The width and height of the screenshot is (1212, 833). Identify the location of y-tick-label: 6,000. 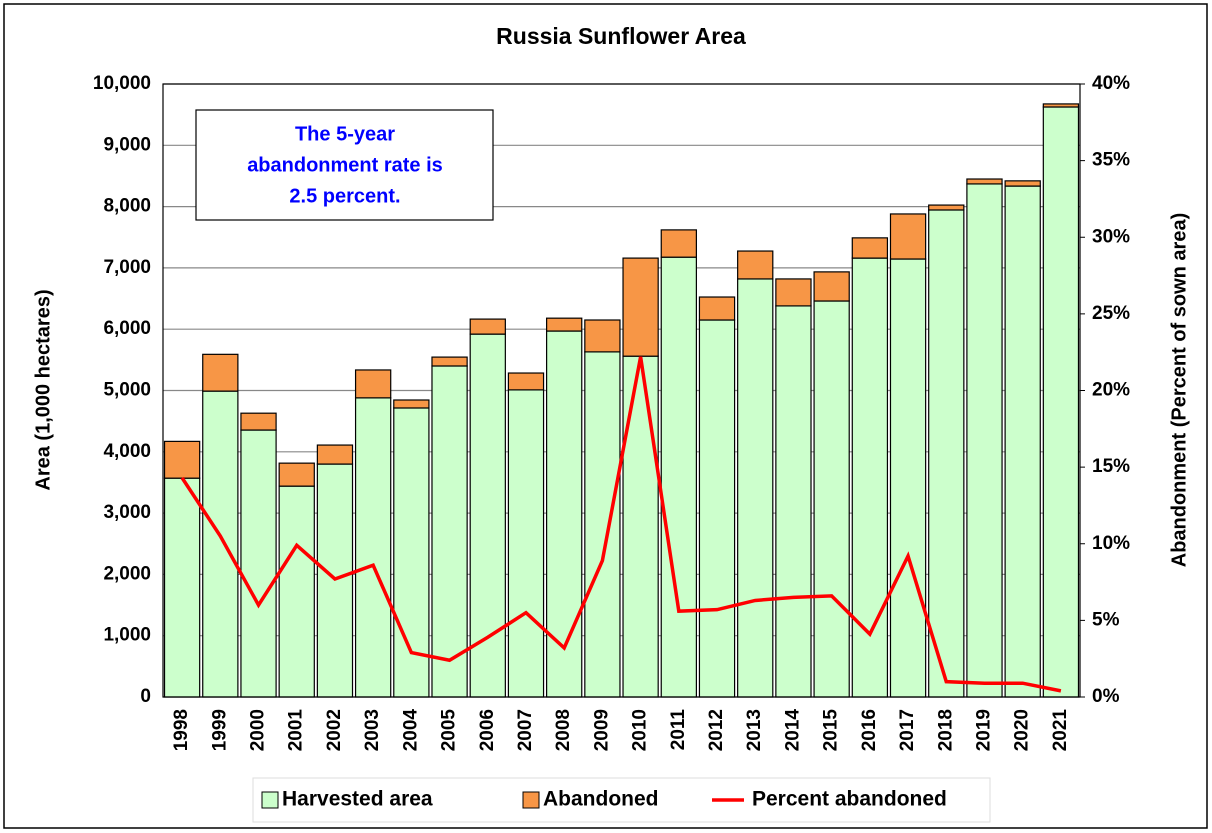
(127, 328).